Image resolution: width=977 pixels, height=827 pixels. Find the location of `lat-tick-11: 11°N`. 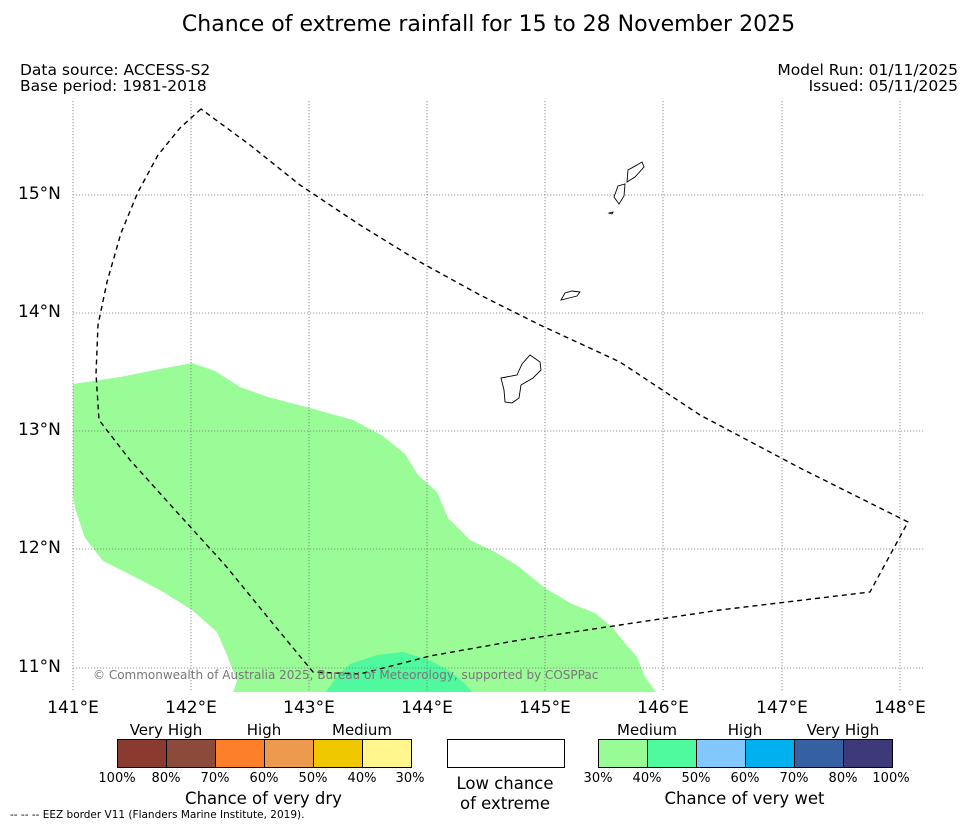

lat-tick-11: 11°N is located at coordinates (39, 667).